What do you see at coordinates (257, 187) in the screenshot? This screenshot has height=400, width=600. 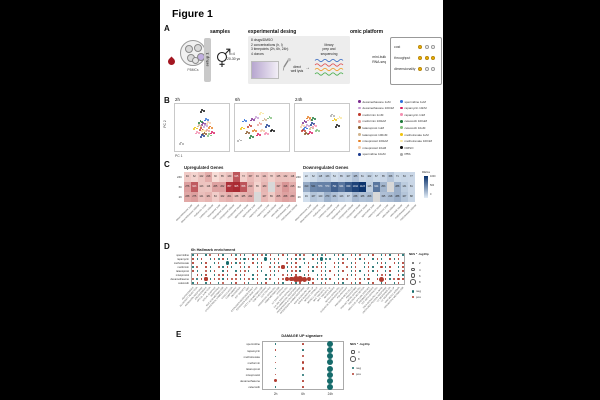 I see `heatmap-cell: 65` at bounding box center [257, 187].